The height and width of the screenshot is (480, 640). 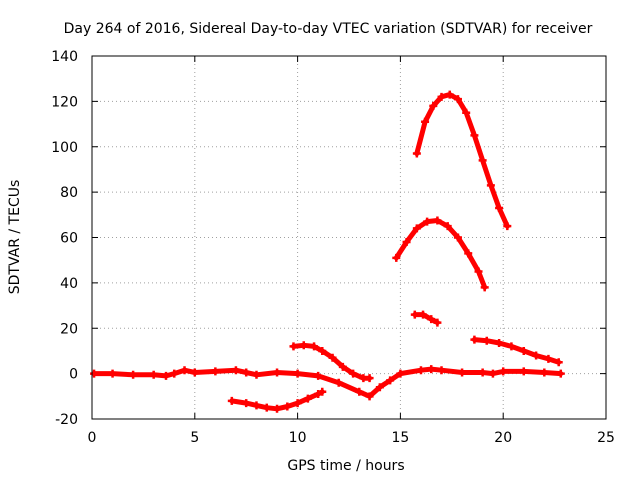 What do you see at coordinates (64, 148) in the screenshot?
I see `y-tick-label: 100` at bounding box center [64, 148].